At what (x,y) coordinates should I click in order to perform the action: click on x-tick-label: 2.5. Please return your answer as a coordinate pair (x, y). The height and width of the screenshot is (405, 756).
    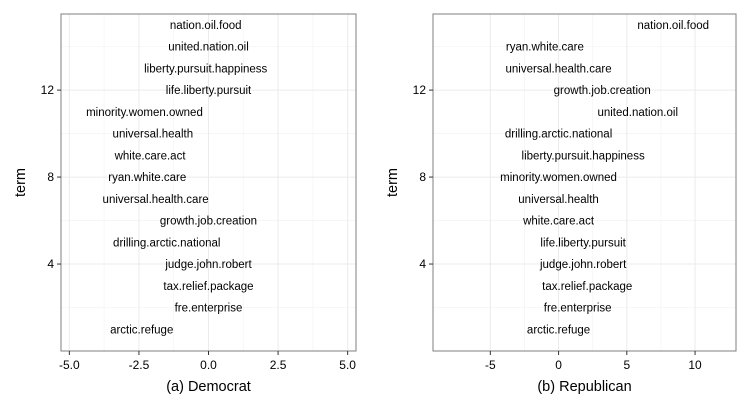
    Looking at the image, I should click on (278, 365).